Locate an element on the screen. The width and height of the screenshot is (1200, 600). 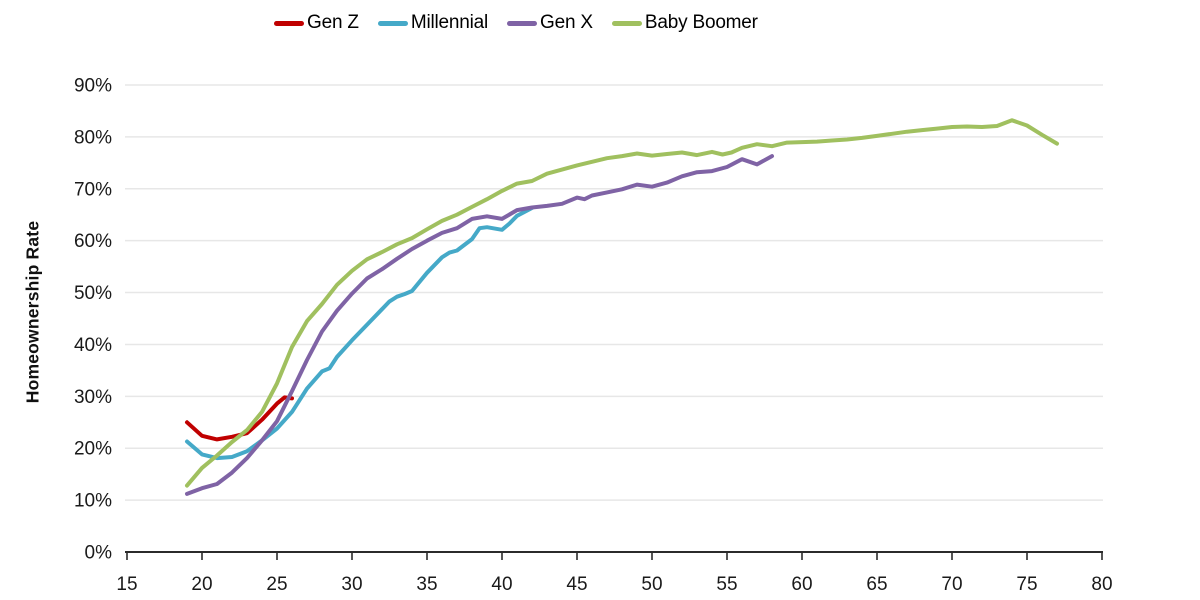
y-tick-label-60: 60% is located at coordinates (93, 241).